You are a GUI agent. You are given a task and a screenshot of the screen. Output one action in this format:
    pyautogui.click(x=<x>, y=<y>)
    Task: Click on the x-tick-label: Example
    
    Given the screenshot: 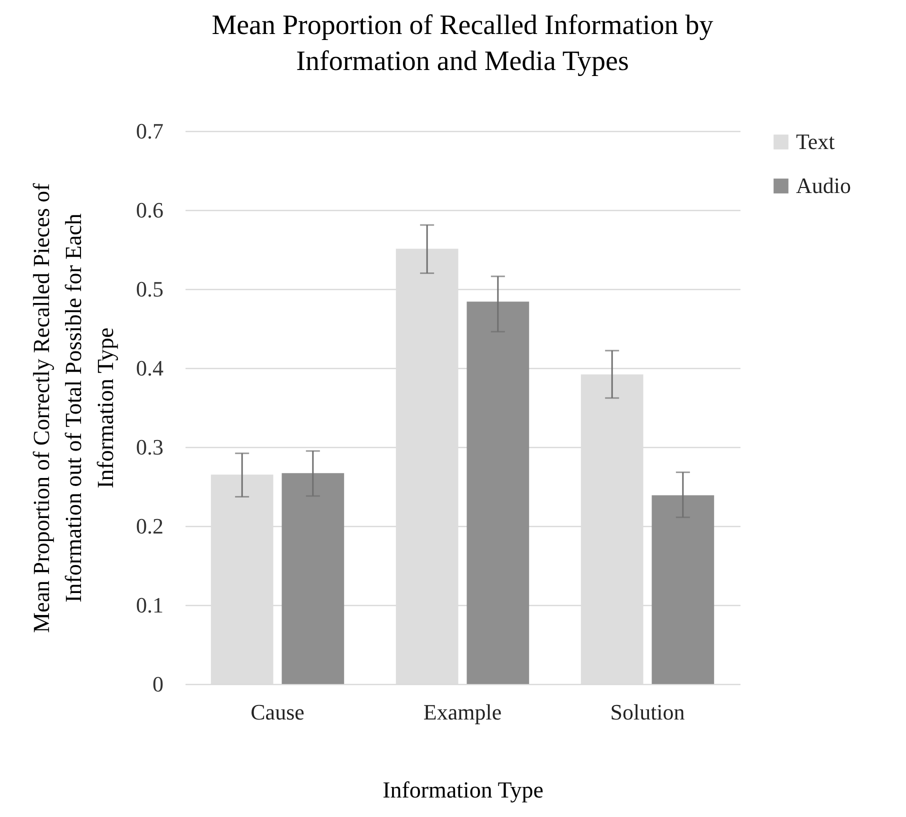 What is the action you would take?
    pyautogui.click(x=462, y=712)
    